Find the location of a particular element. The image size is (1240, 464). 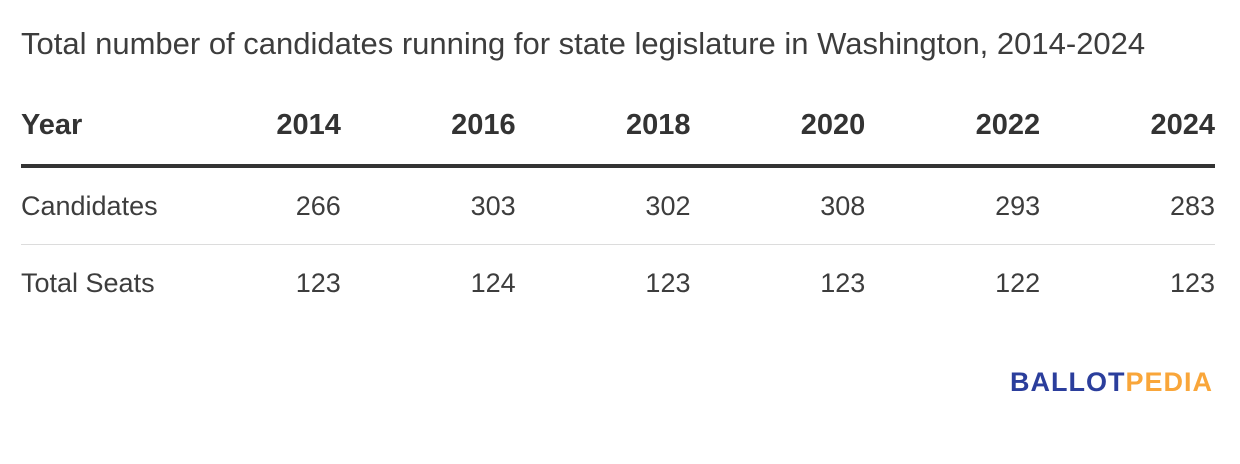

candidates-value-2014: 266 is located at coordinates (253, 205).